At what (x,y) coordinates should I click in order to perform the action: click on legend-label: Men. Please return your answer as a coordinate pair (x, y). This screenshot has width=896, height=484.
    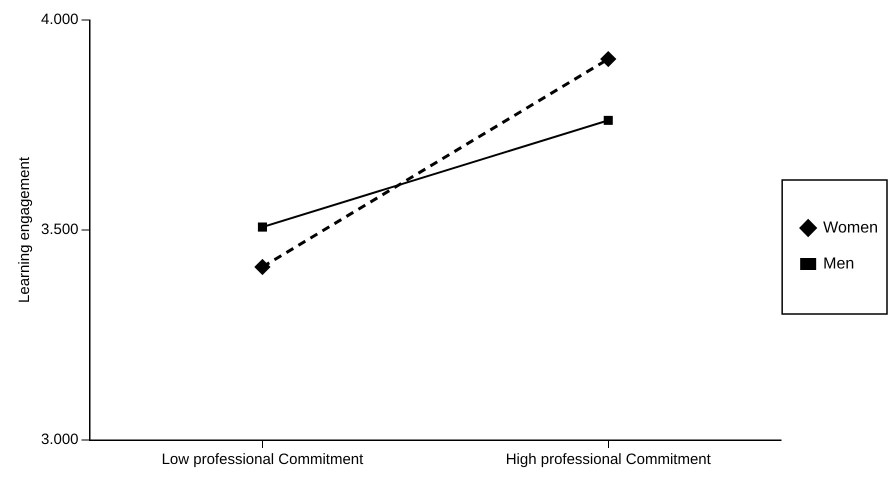
    Looking at the image, I should click on (838, 263).